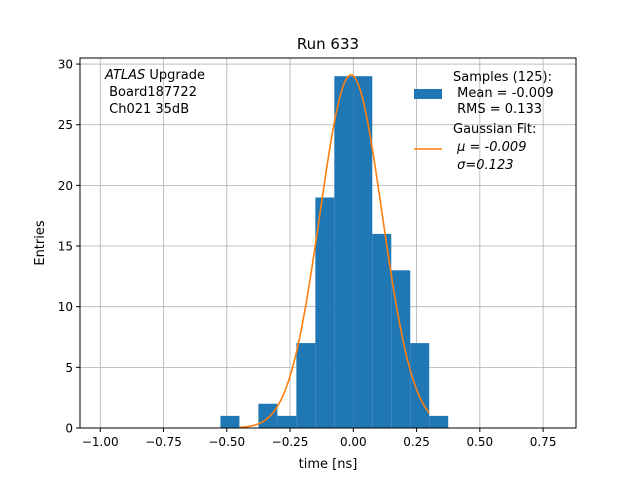  I want to click on y-tick-label: 0, so click(69, 429).